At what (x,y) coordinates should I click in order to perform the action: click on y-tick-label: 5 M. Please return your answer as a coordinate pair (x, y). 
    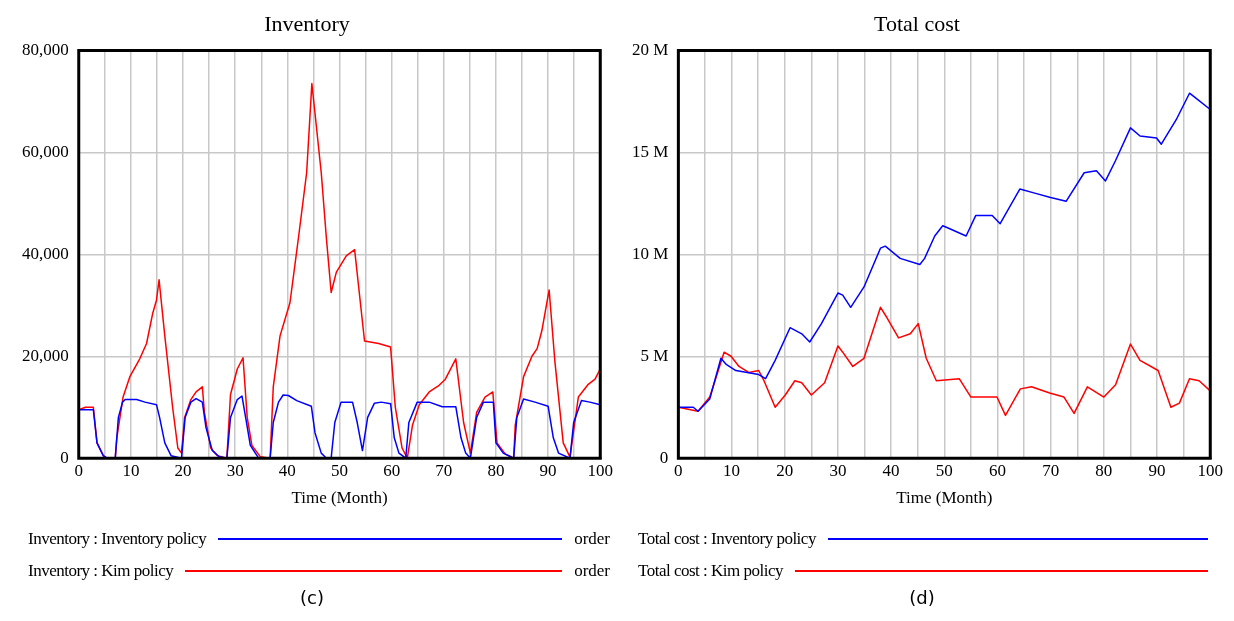
    Looking at the image, I should click on (654, 355).